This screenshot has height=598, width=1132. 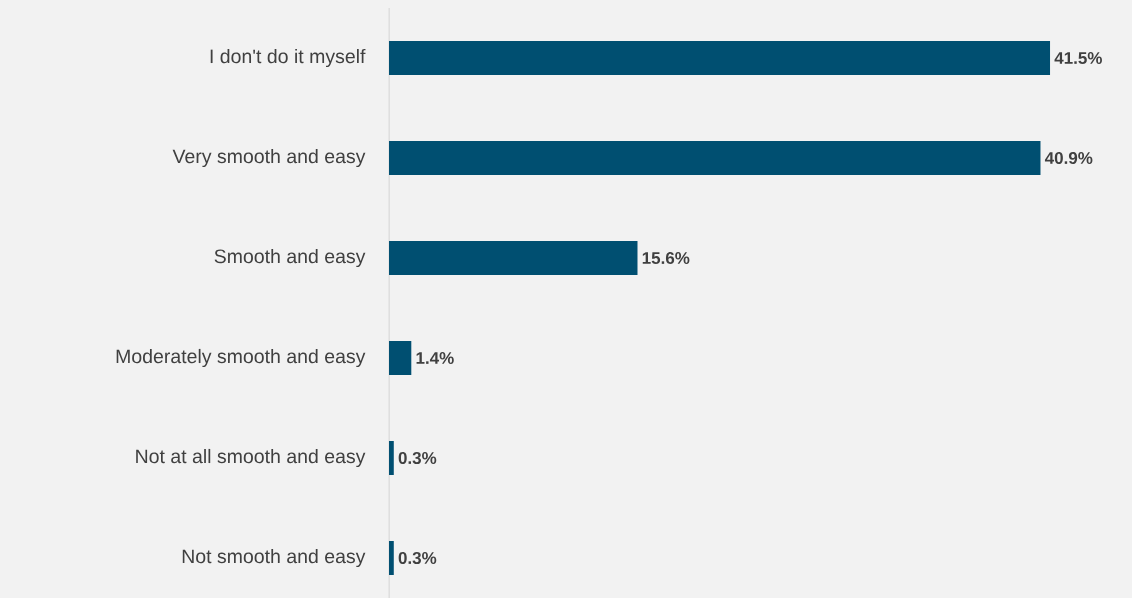 What do you see at coordinates (1068, 158) in the screenshot?
I see `data-label: 40.9%` at bounding box center [1068, 158].